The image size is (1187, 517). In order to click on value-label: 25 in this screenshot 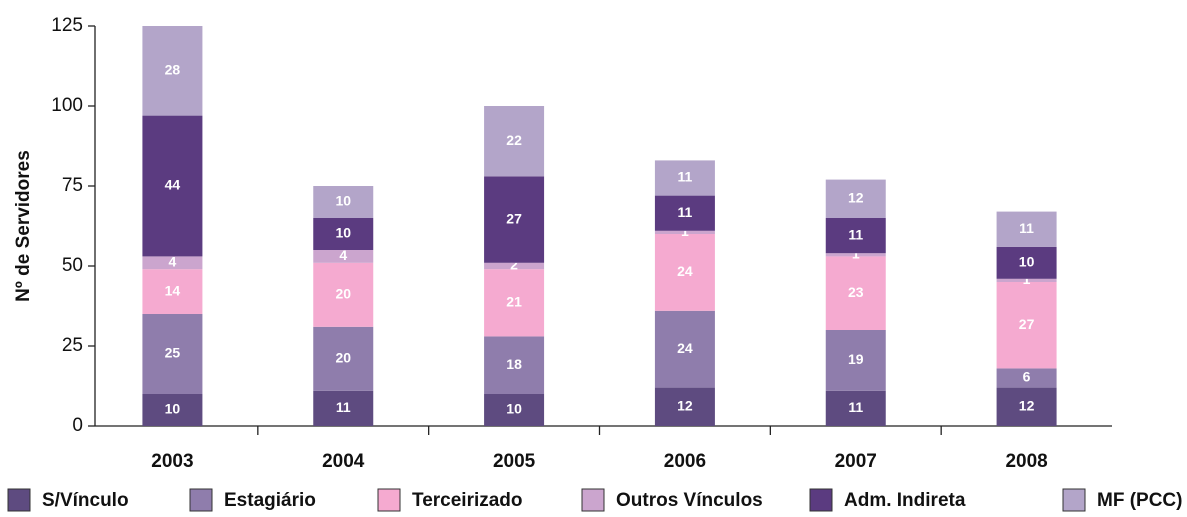, I will do `click(173, 353)`.